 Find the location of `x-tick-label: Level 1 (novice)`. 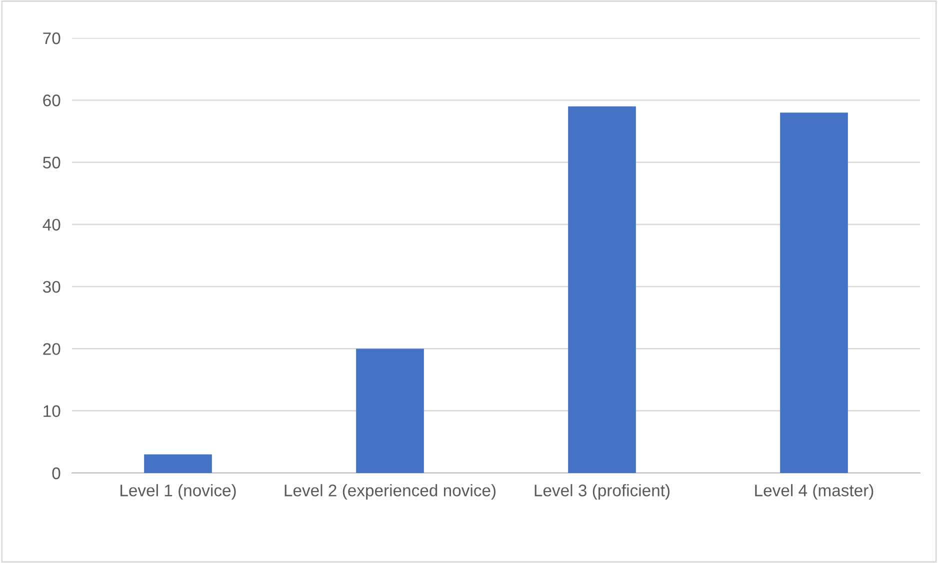

x-tick-label: Level 1 (novice) is located at coordinates (178, 492).